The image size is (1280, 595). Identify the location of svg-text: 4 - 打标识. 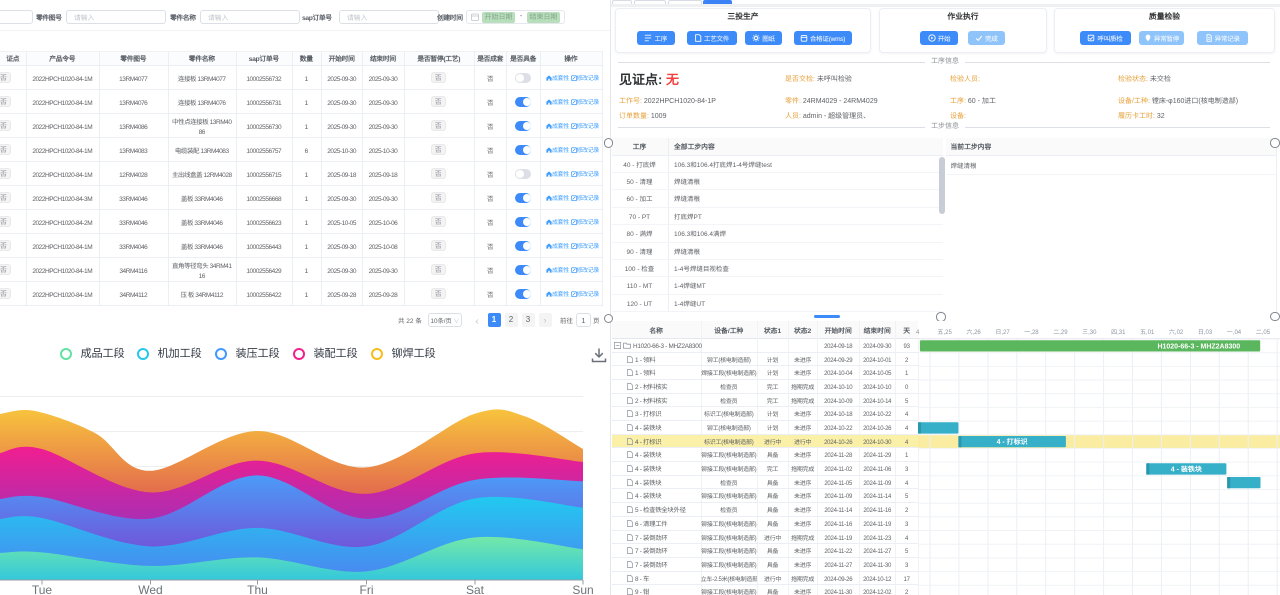
(1012, 442).